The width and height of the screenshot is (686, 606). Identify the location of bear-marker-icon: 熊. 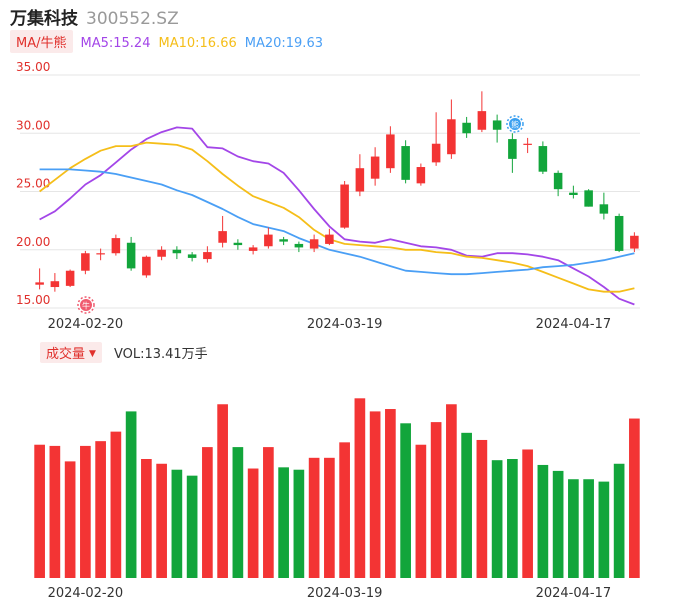
(515, 124).